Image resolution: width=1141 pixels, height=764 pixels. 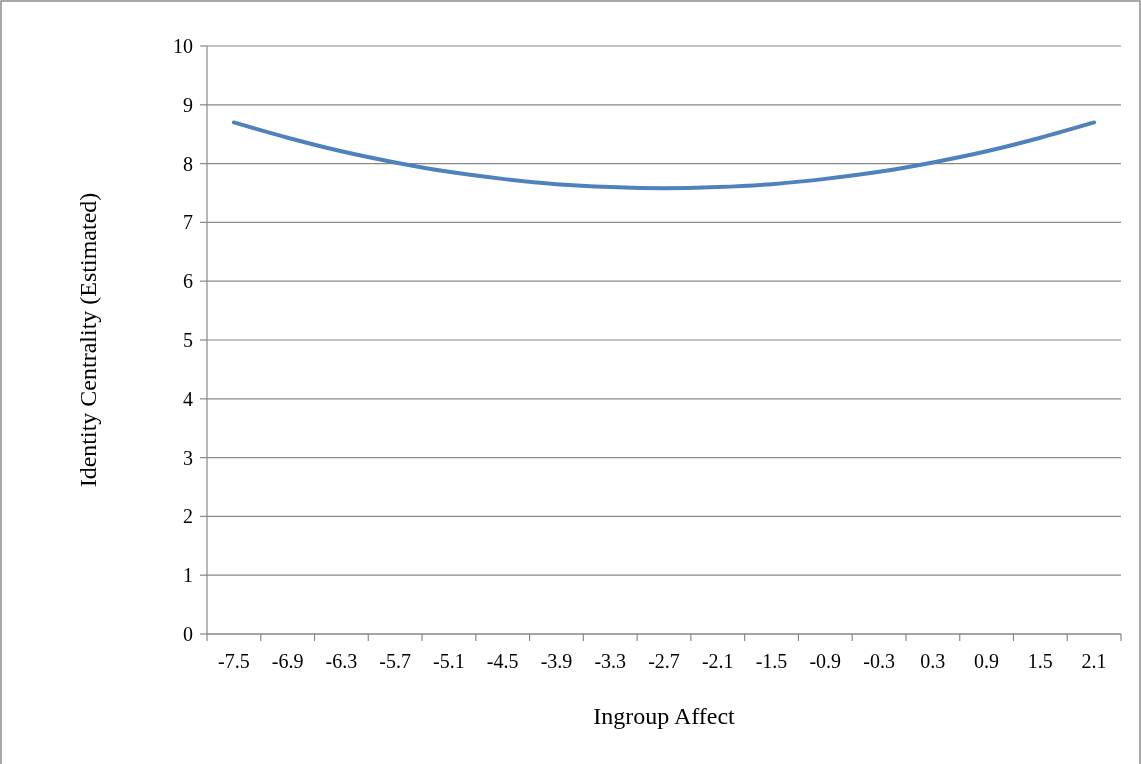 I want to click on x-tick-label: 2.1, so click(x=1094, y=661).